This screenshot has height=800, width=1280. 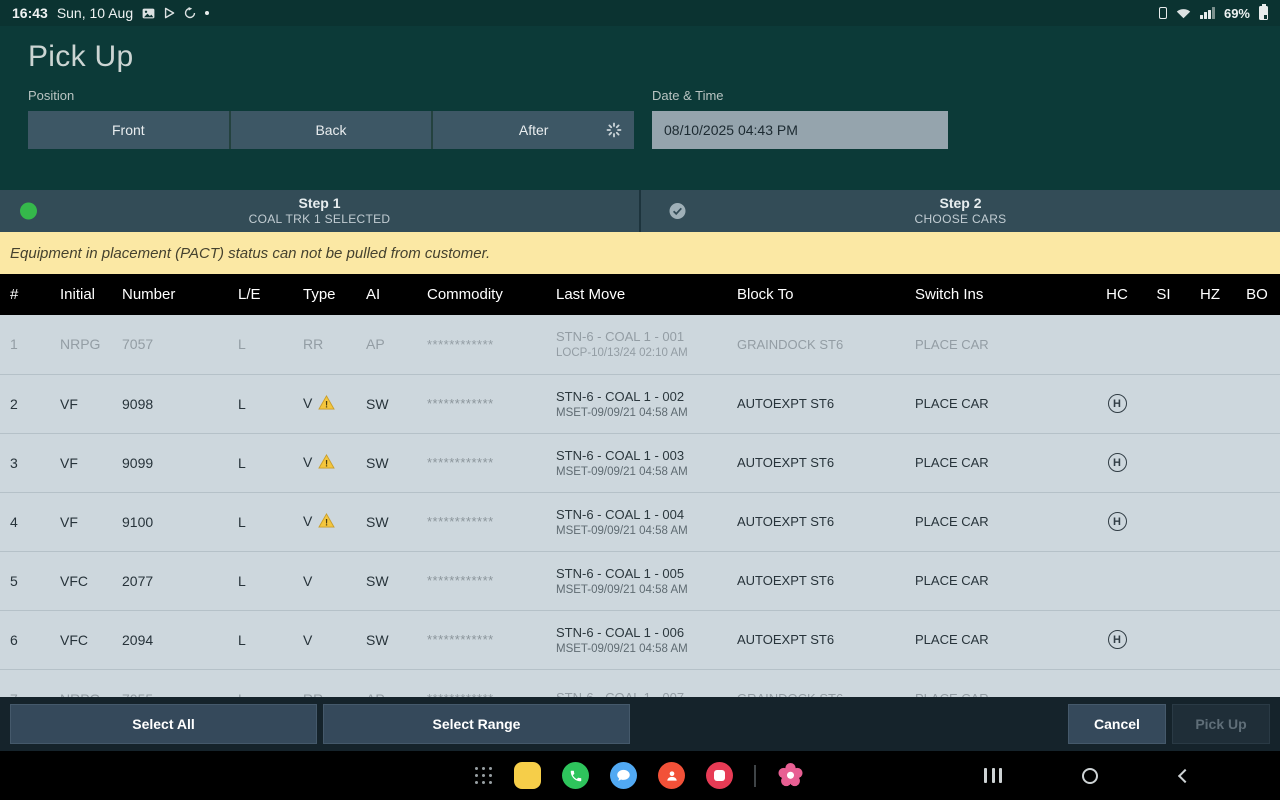 What do you see at coordinates (481, 294) in the screenshot?
I see `col-header-commodity: Commodity` at bounding box center [481, 294].